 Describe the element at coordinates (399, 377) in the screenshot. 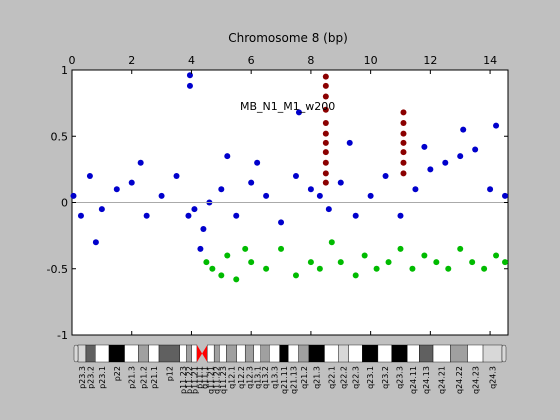

I see `band-label: q23.3` at that location.